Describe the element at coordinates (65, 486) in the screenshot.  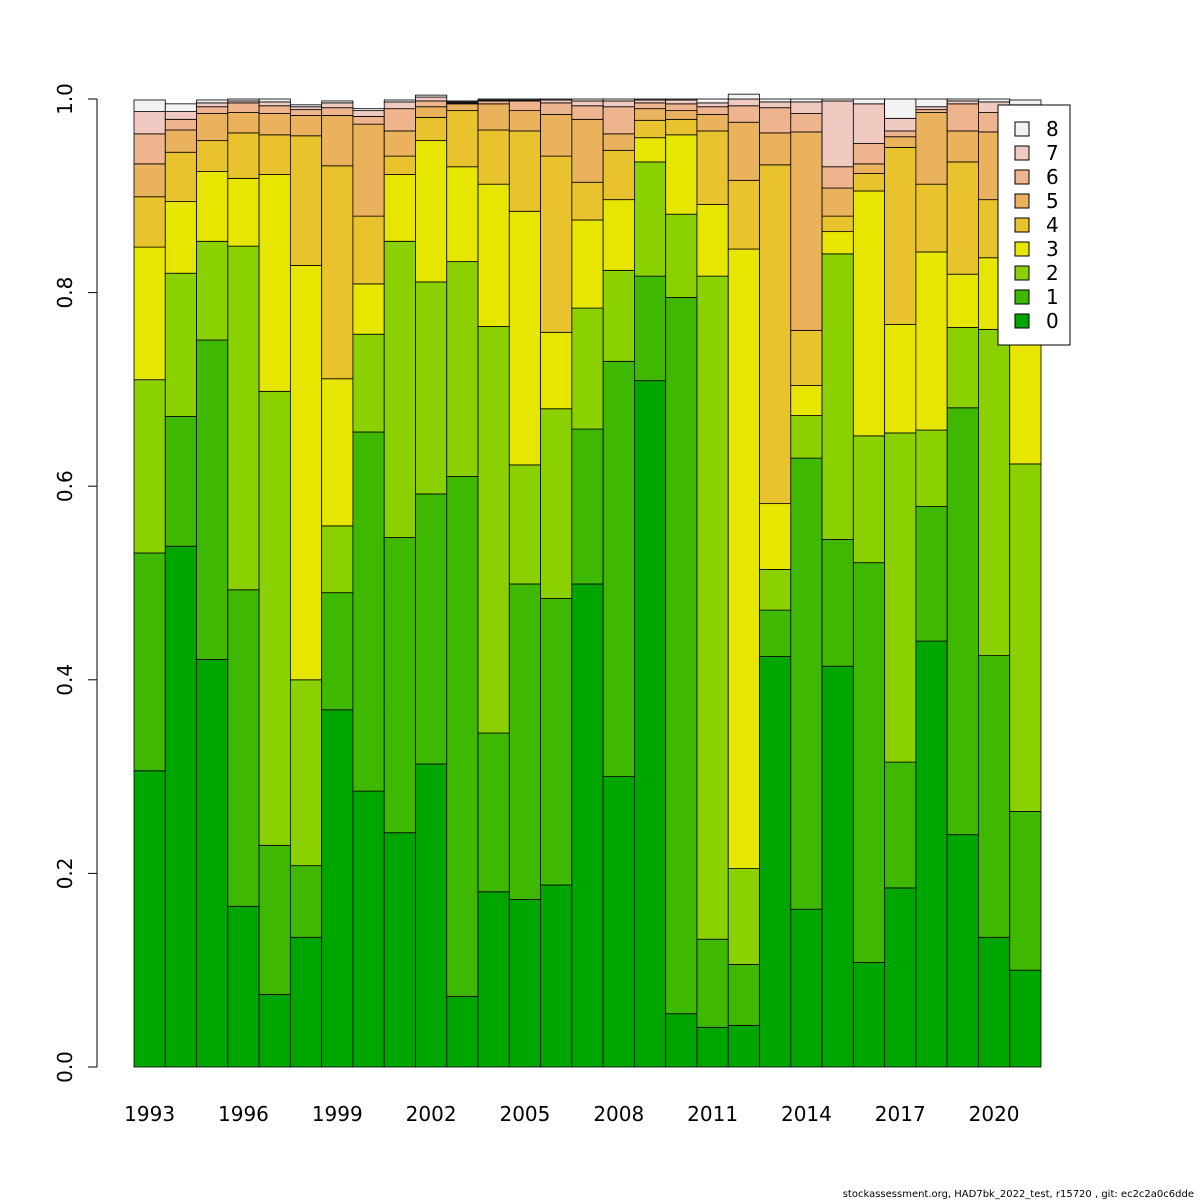
I see `y-tick-label: 0.6` at that location.